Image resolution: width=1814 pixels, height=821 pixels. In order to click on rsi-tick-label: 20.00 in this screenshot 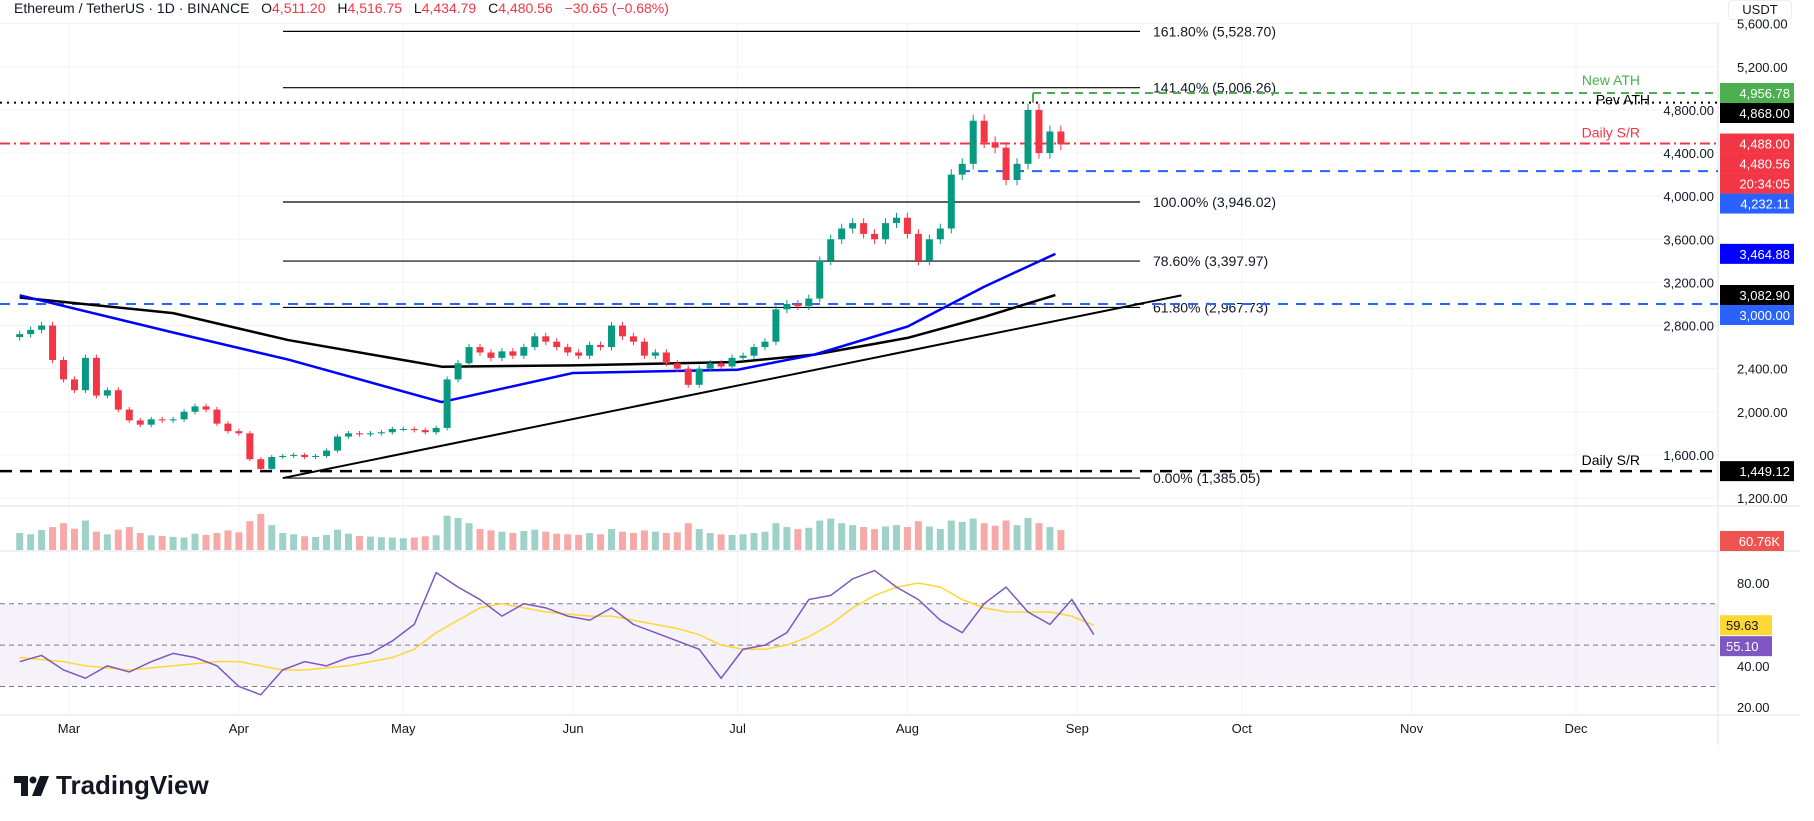, I will do `click(1753, 707)`.